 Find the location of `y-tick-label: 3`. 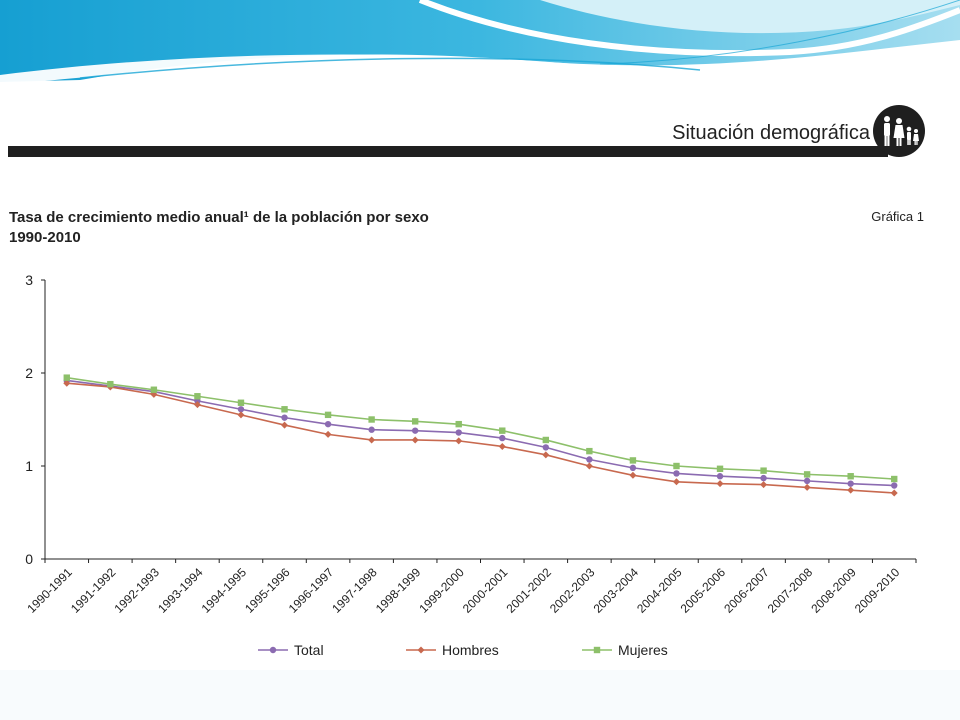

y-tick-label: 3 is located at coordinates (29, 280).